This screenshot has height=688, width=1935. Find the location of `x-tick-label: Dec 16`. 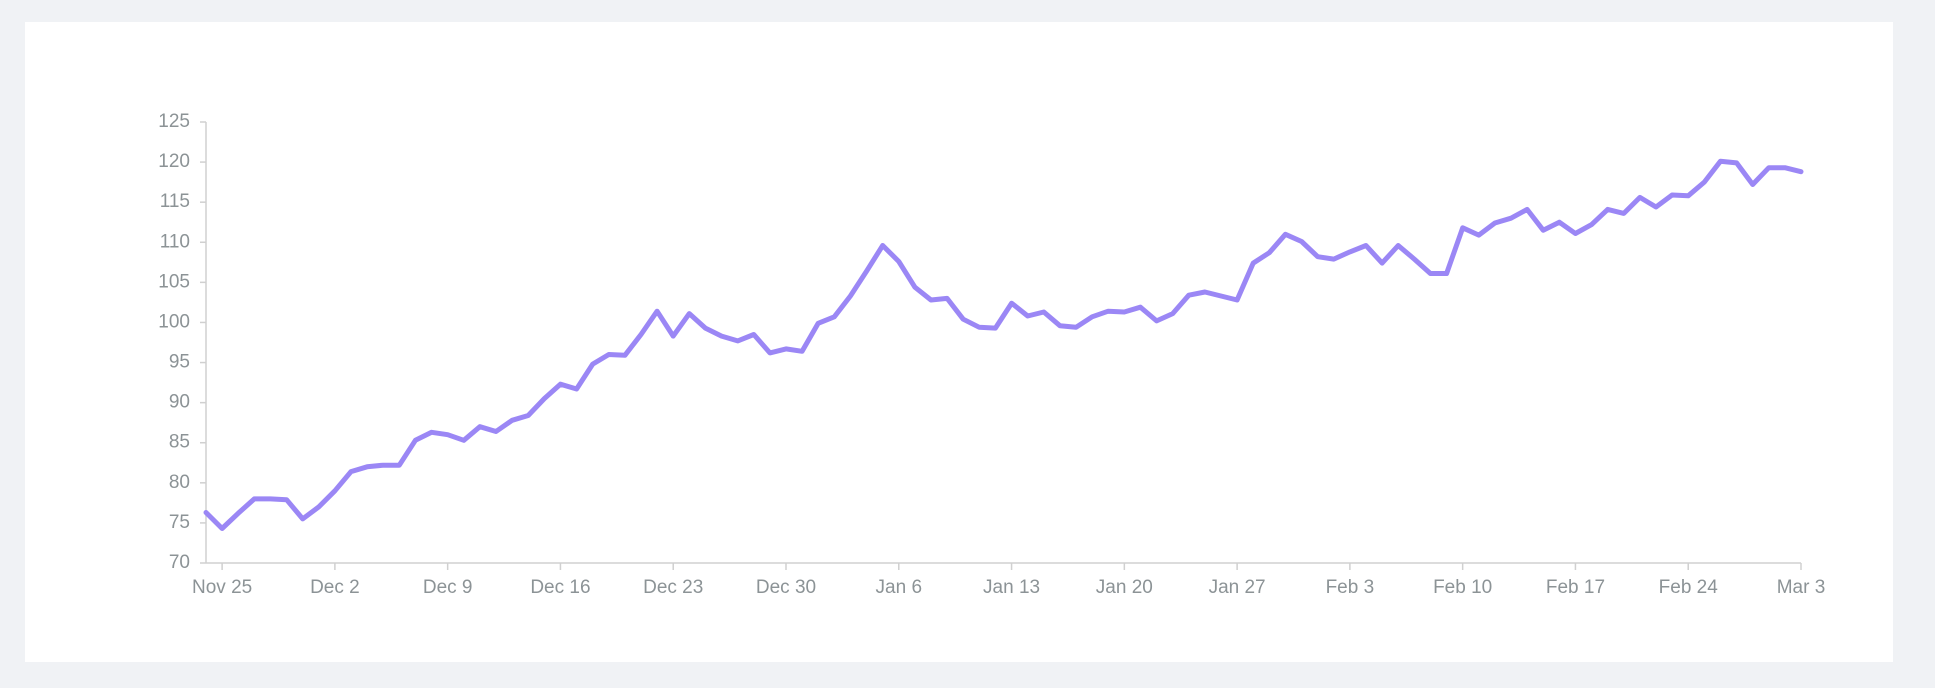

x-tick-label: Dec 16 is located at coordinates (560, 587).